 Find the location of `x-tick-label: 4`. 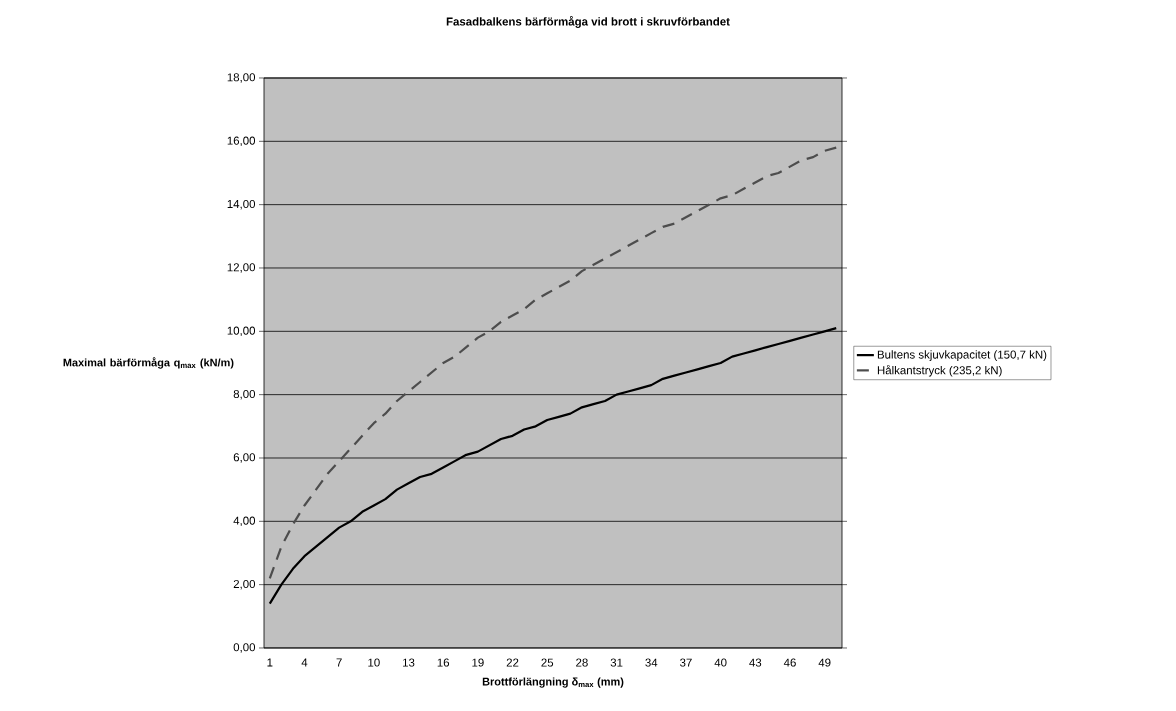

x-tick-label: 4 is located at coordinates (304, 662).